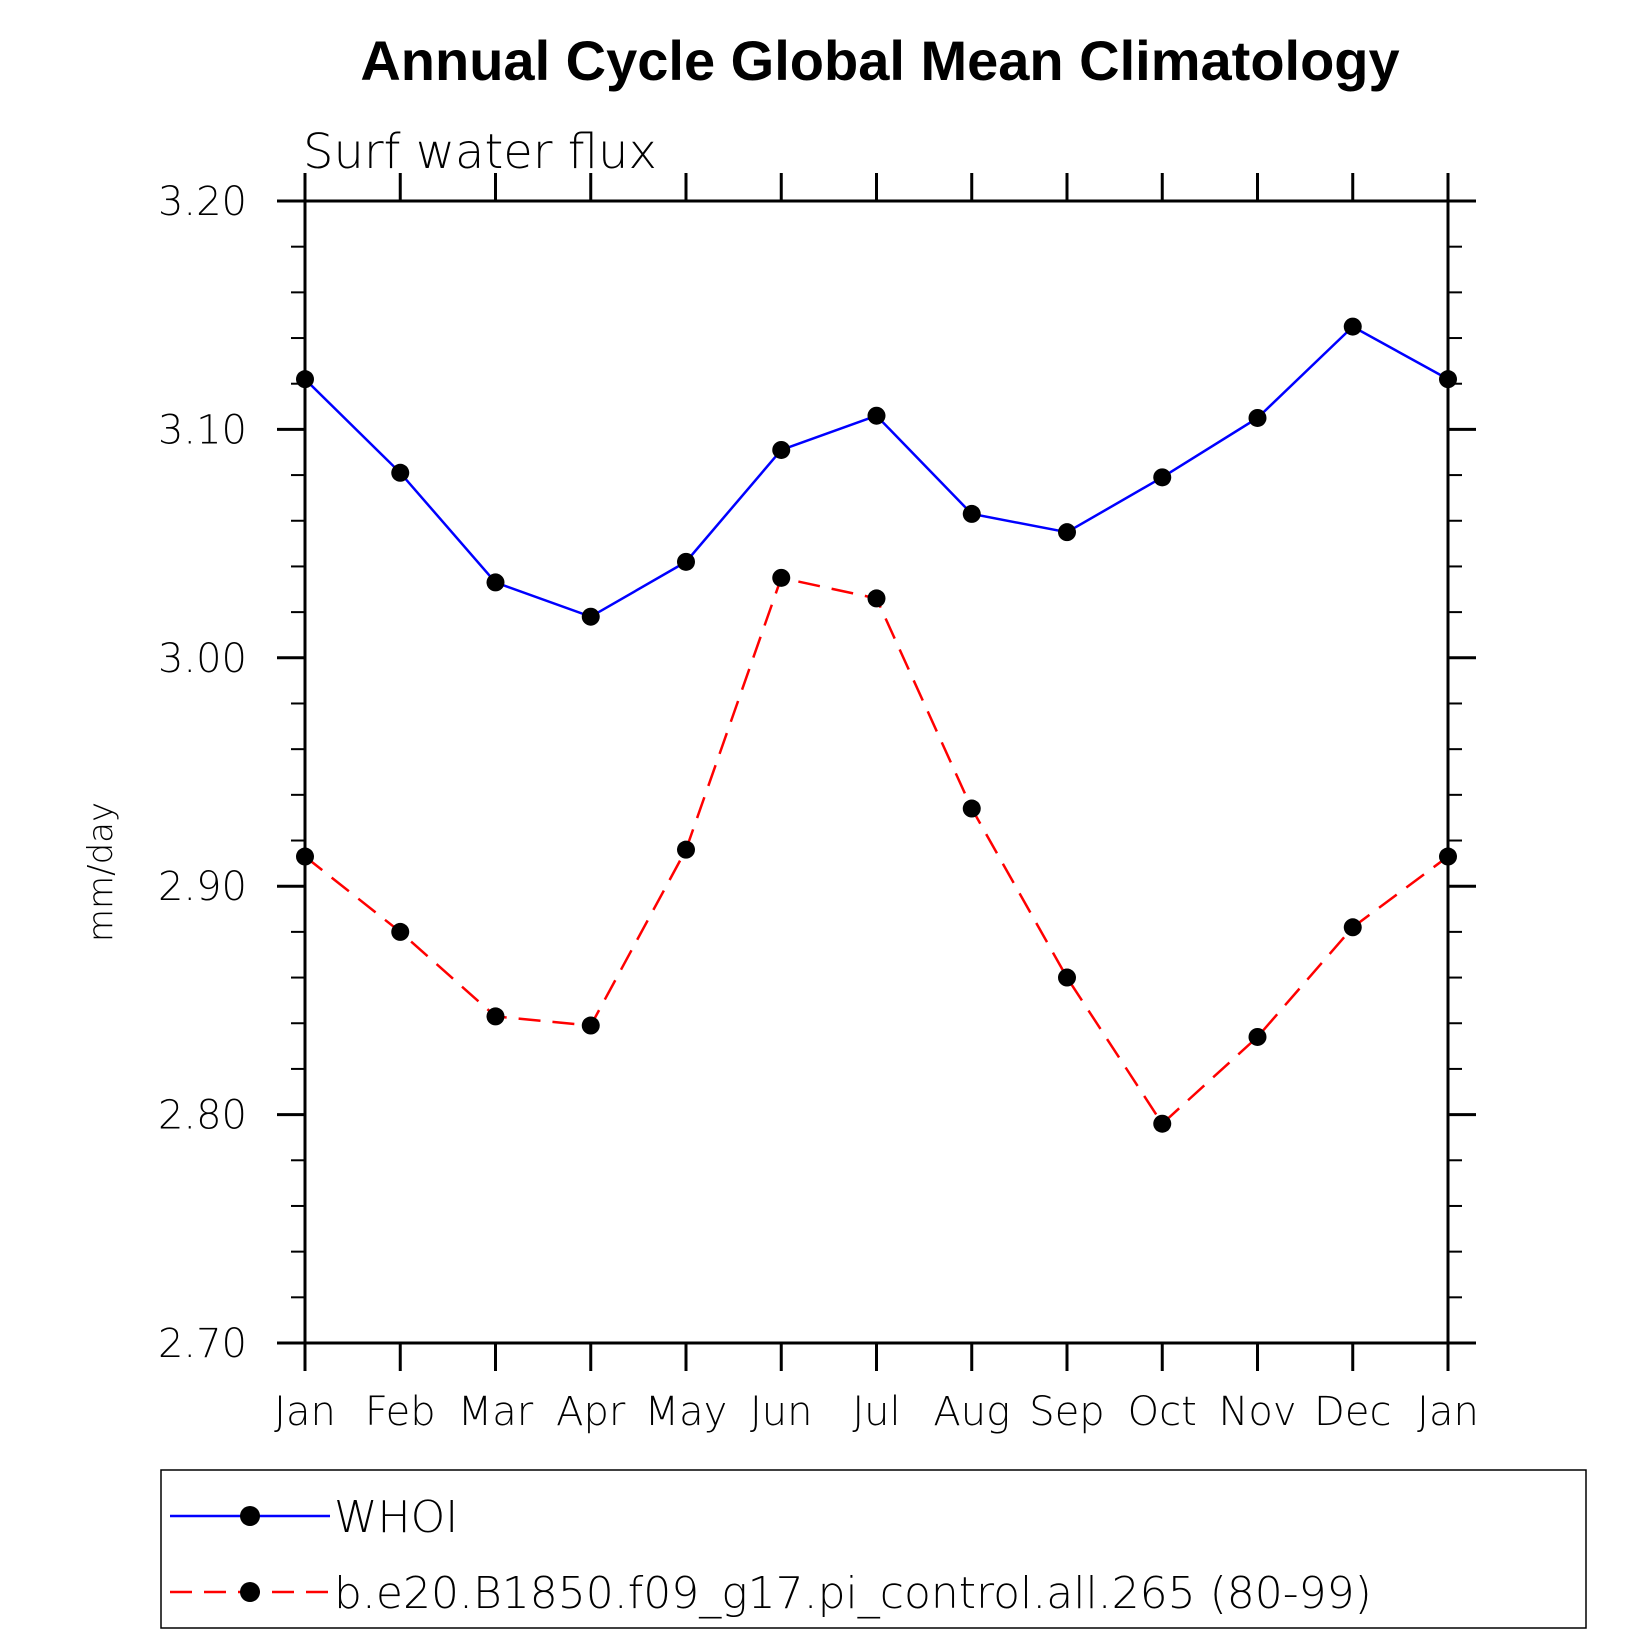  I want to click on x-tick-label: Sep, so click(1066, 1412).